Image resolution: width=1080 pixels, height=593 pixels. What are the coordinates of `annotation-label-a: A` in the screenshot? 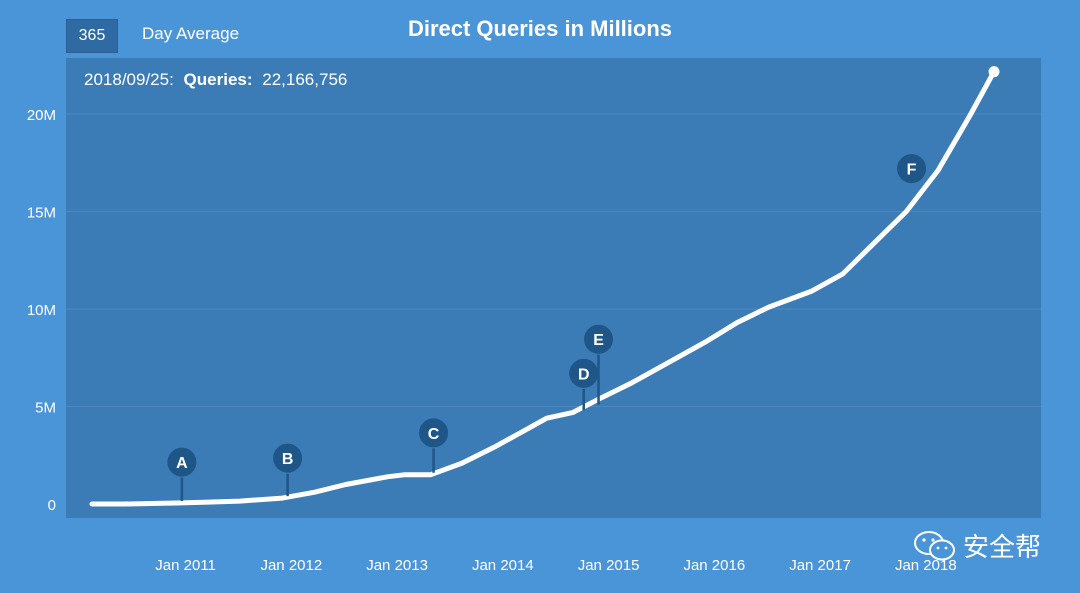 It's located at (182, 463).